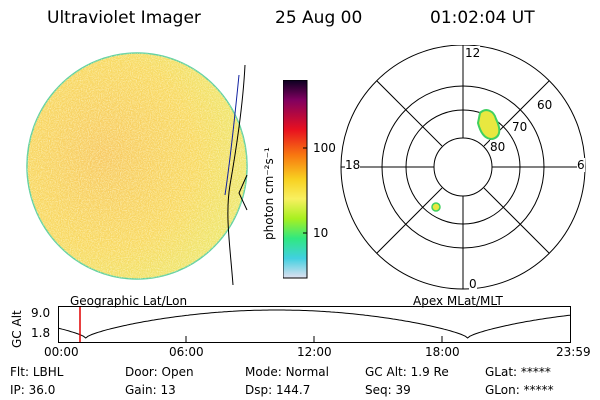  I want to click on status-glat: GLat: *****, so click(518, 372).